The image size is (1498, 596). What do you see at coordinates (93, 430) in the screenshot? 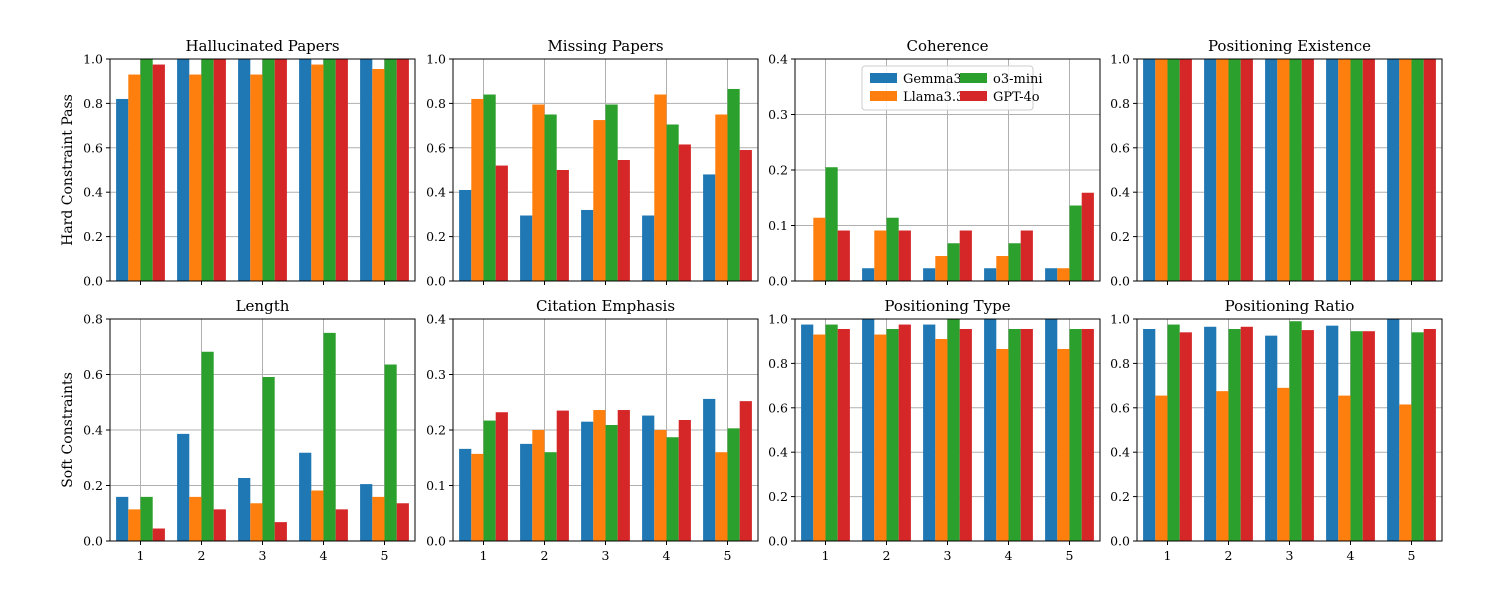
I see `chart-5-y-tick-label: 0.4` at bounding box center [93, 430].